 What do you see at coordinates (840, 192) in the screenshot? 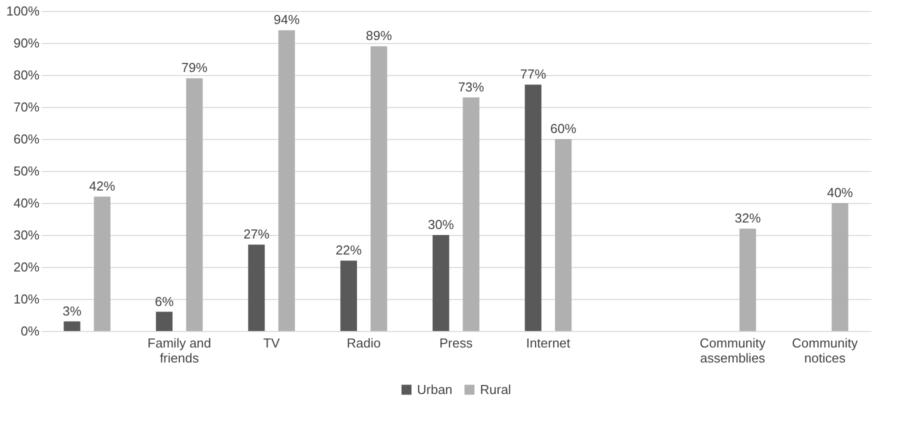
I see `data-label: 40%` at bounding box center [840, 192].